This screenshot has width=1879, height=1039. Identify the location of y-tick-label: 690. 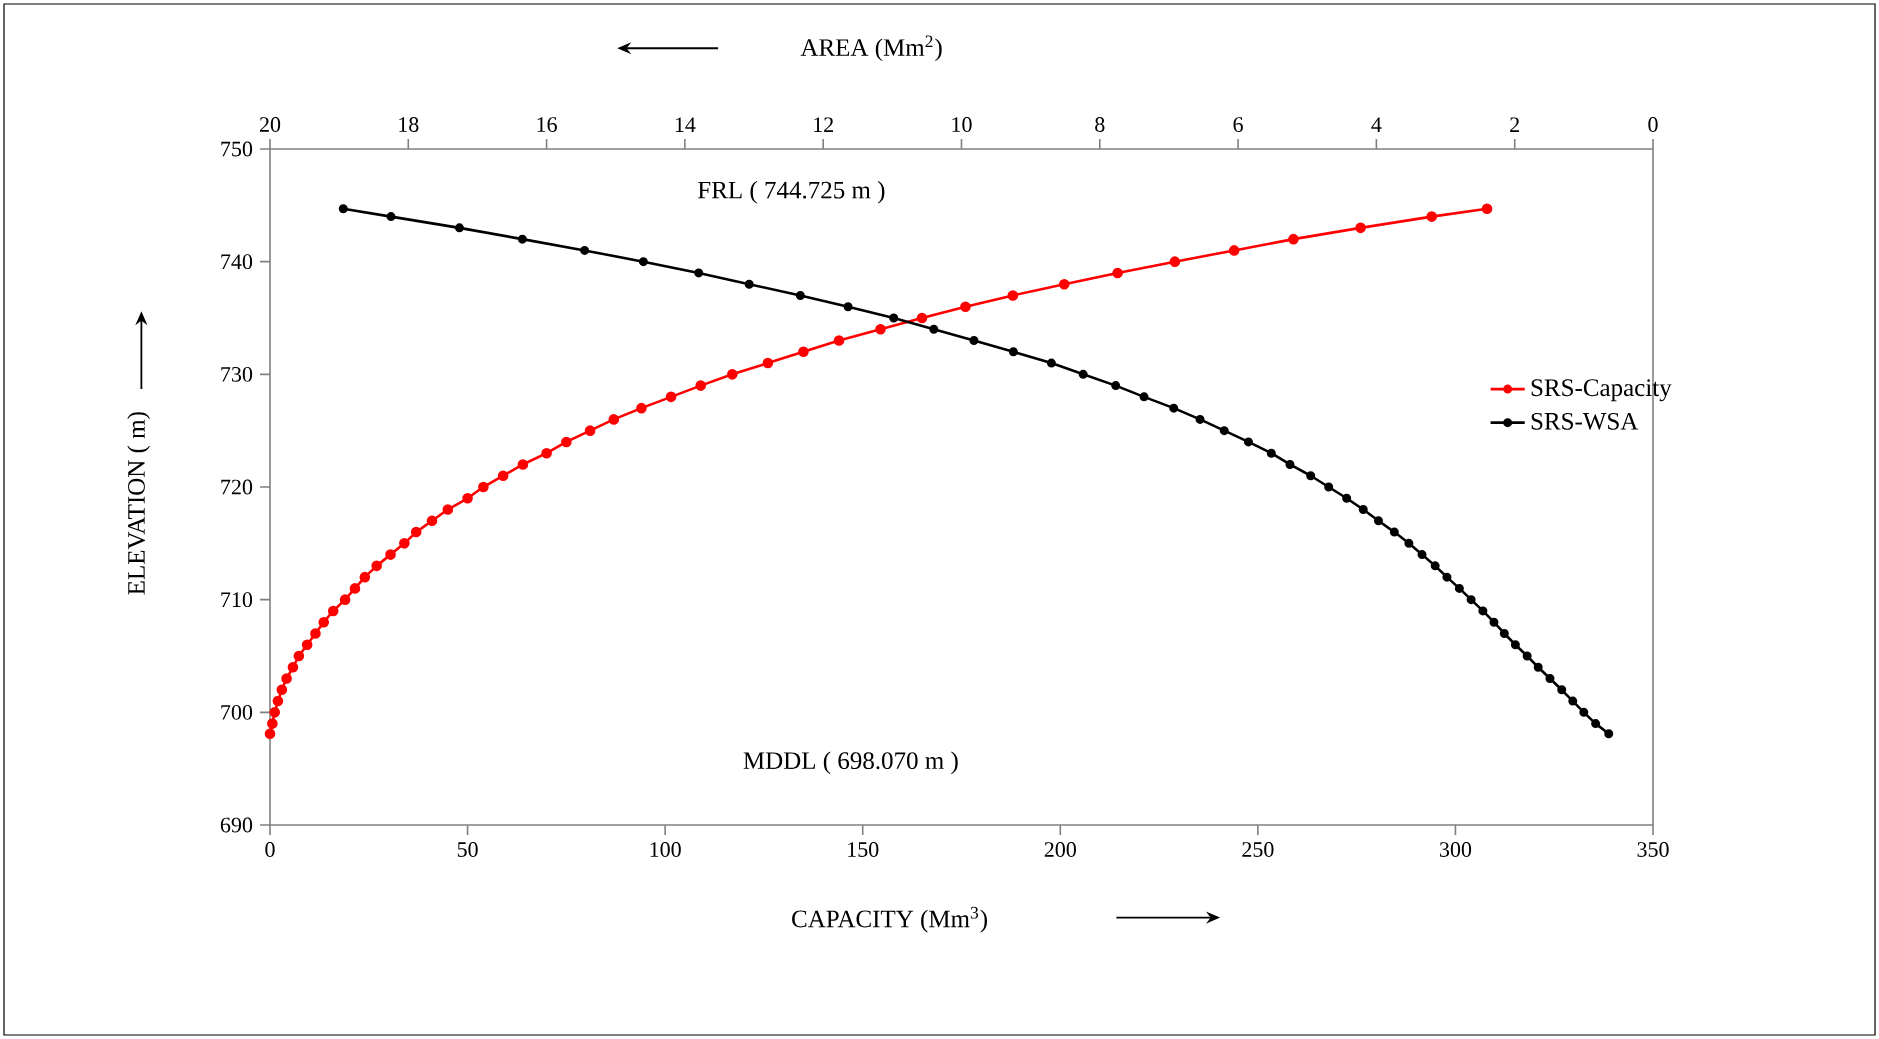
(236, 825).